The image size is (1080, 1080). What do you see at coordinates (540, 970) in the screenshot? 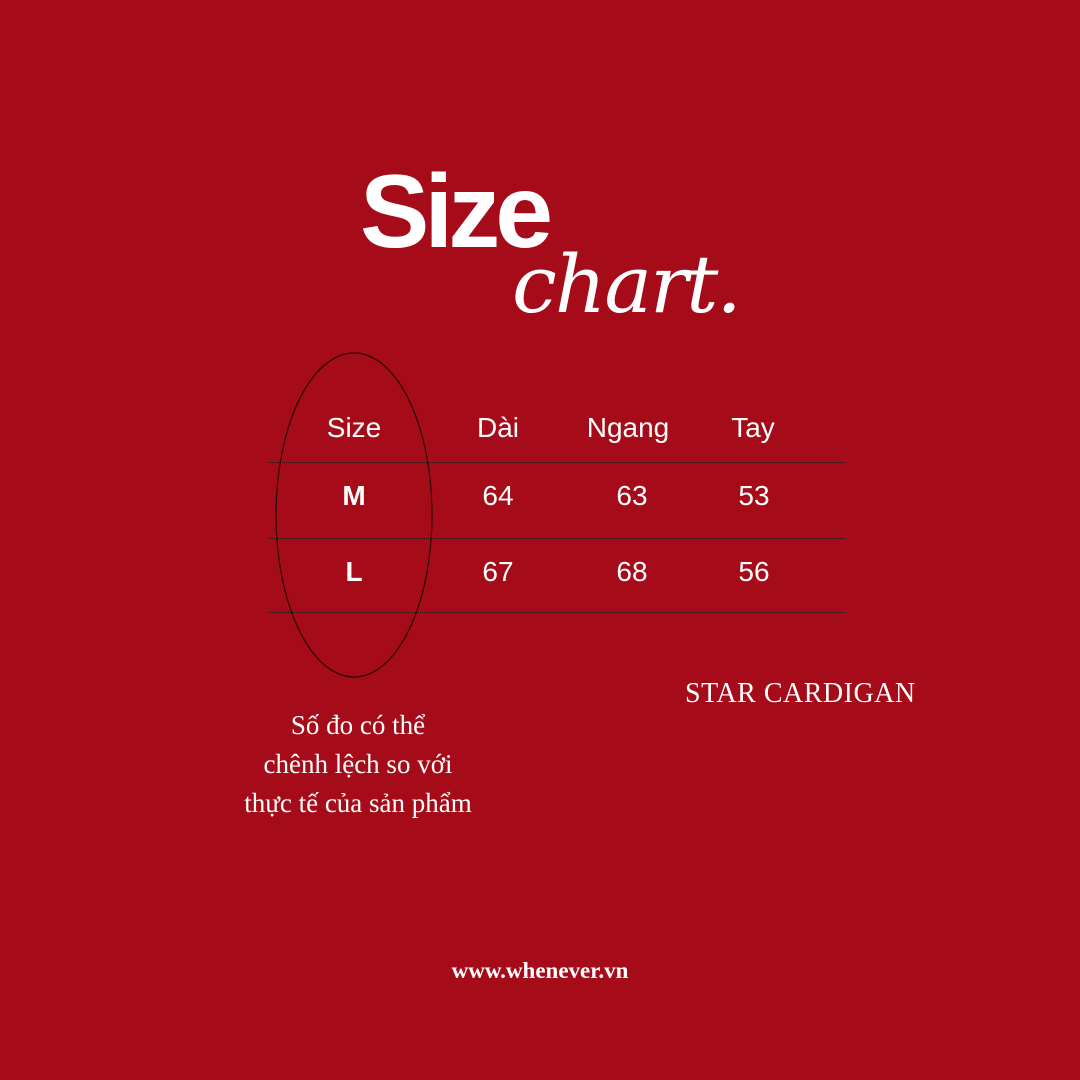
I see `website-link: www.whenever.vn` at bounding box center [540, 970].